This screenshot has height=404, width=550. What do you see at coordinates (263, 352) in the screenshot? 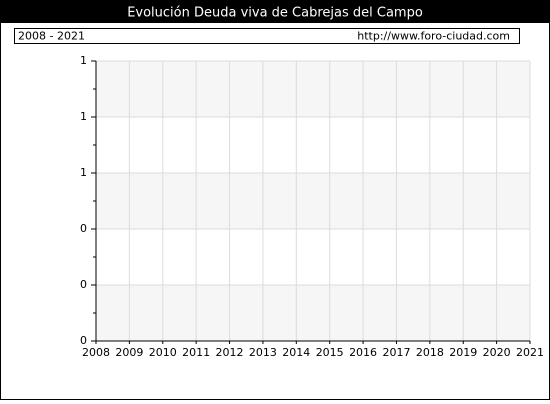
I see `x-tick-label: 2013` at bounding box center [263, 352].